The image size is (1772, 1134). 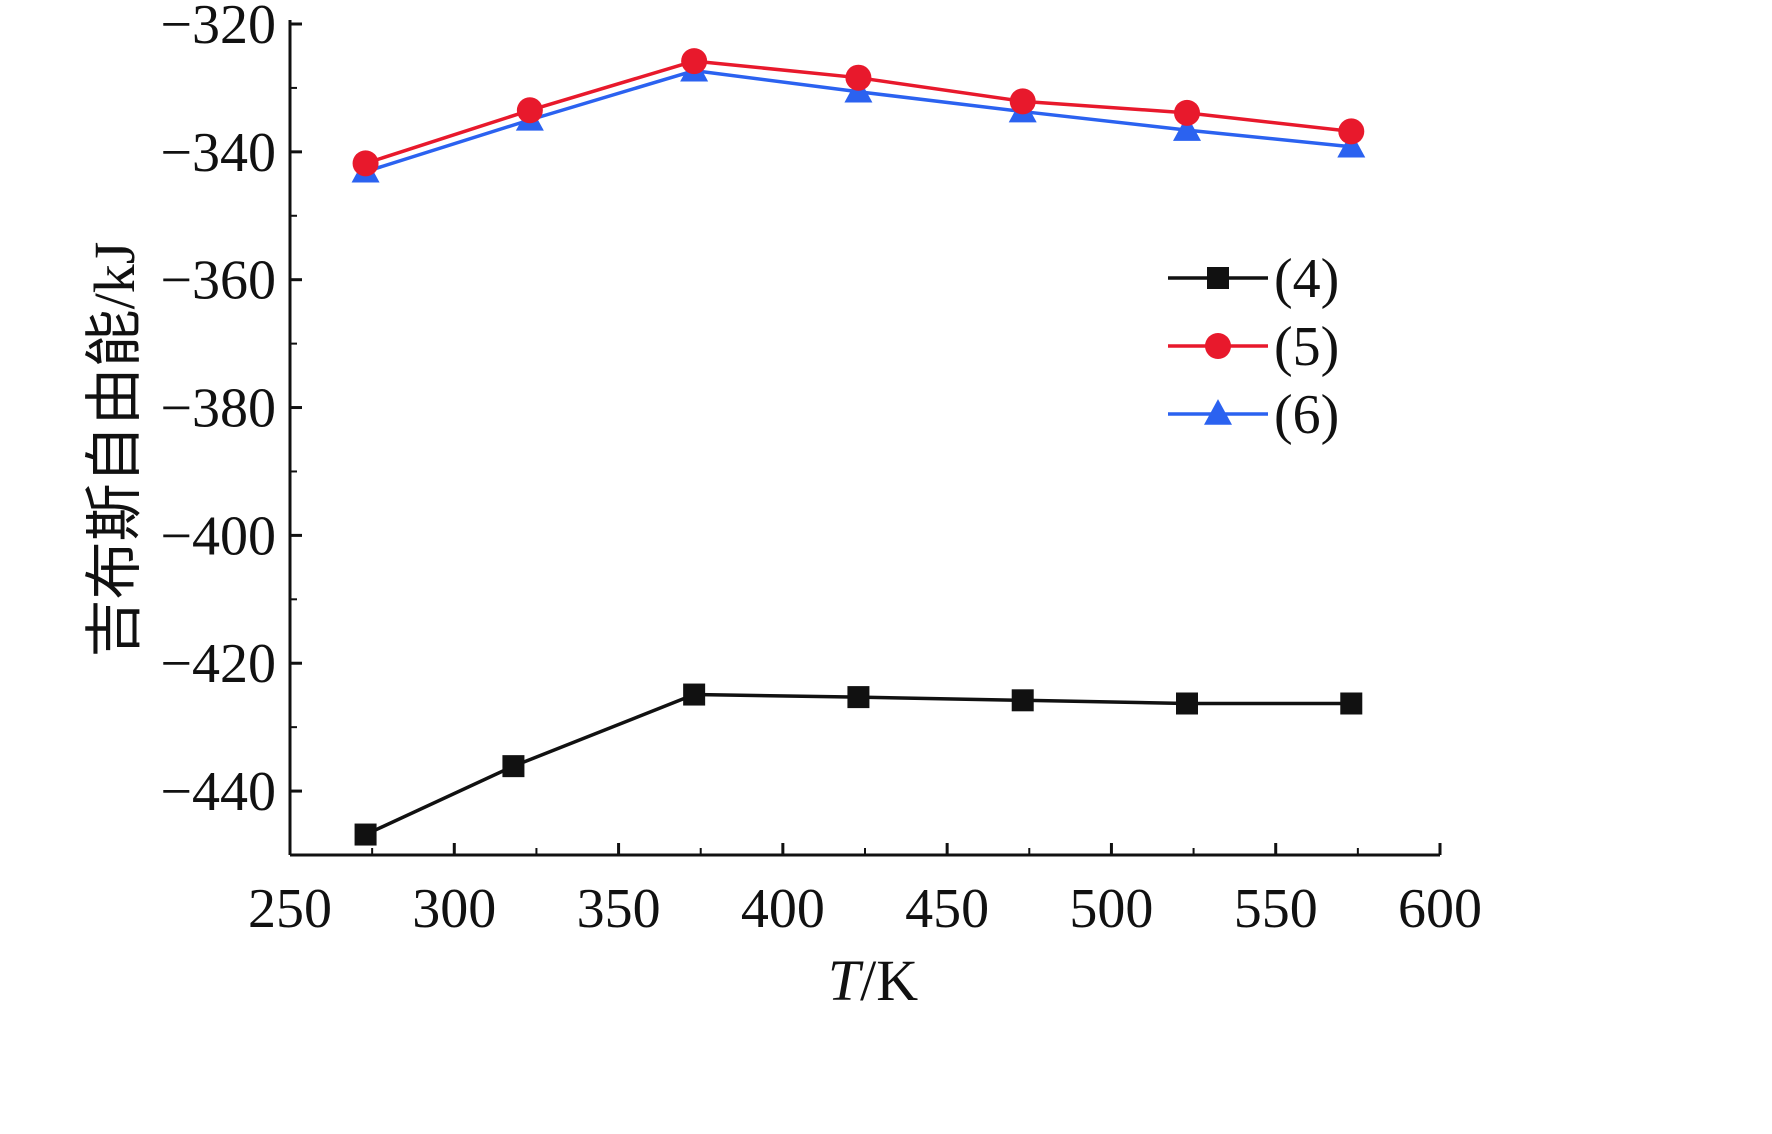 I want to click on x-axis-title: T/K, so click(x=873, y=980).